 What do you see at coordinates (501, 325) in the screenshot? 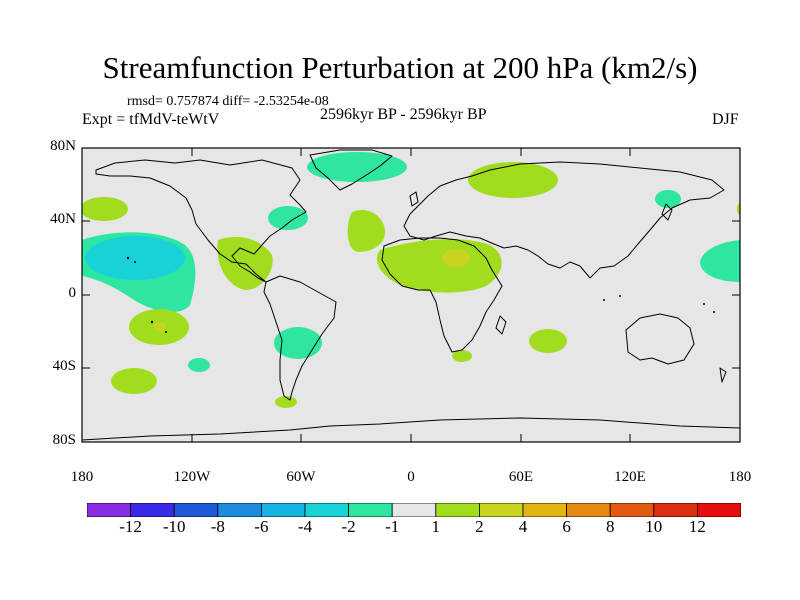
I see `coast-madagascar` at bounding box center [501, 325].